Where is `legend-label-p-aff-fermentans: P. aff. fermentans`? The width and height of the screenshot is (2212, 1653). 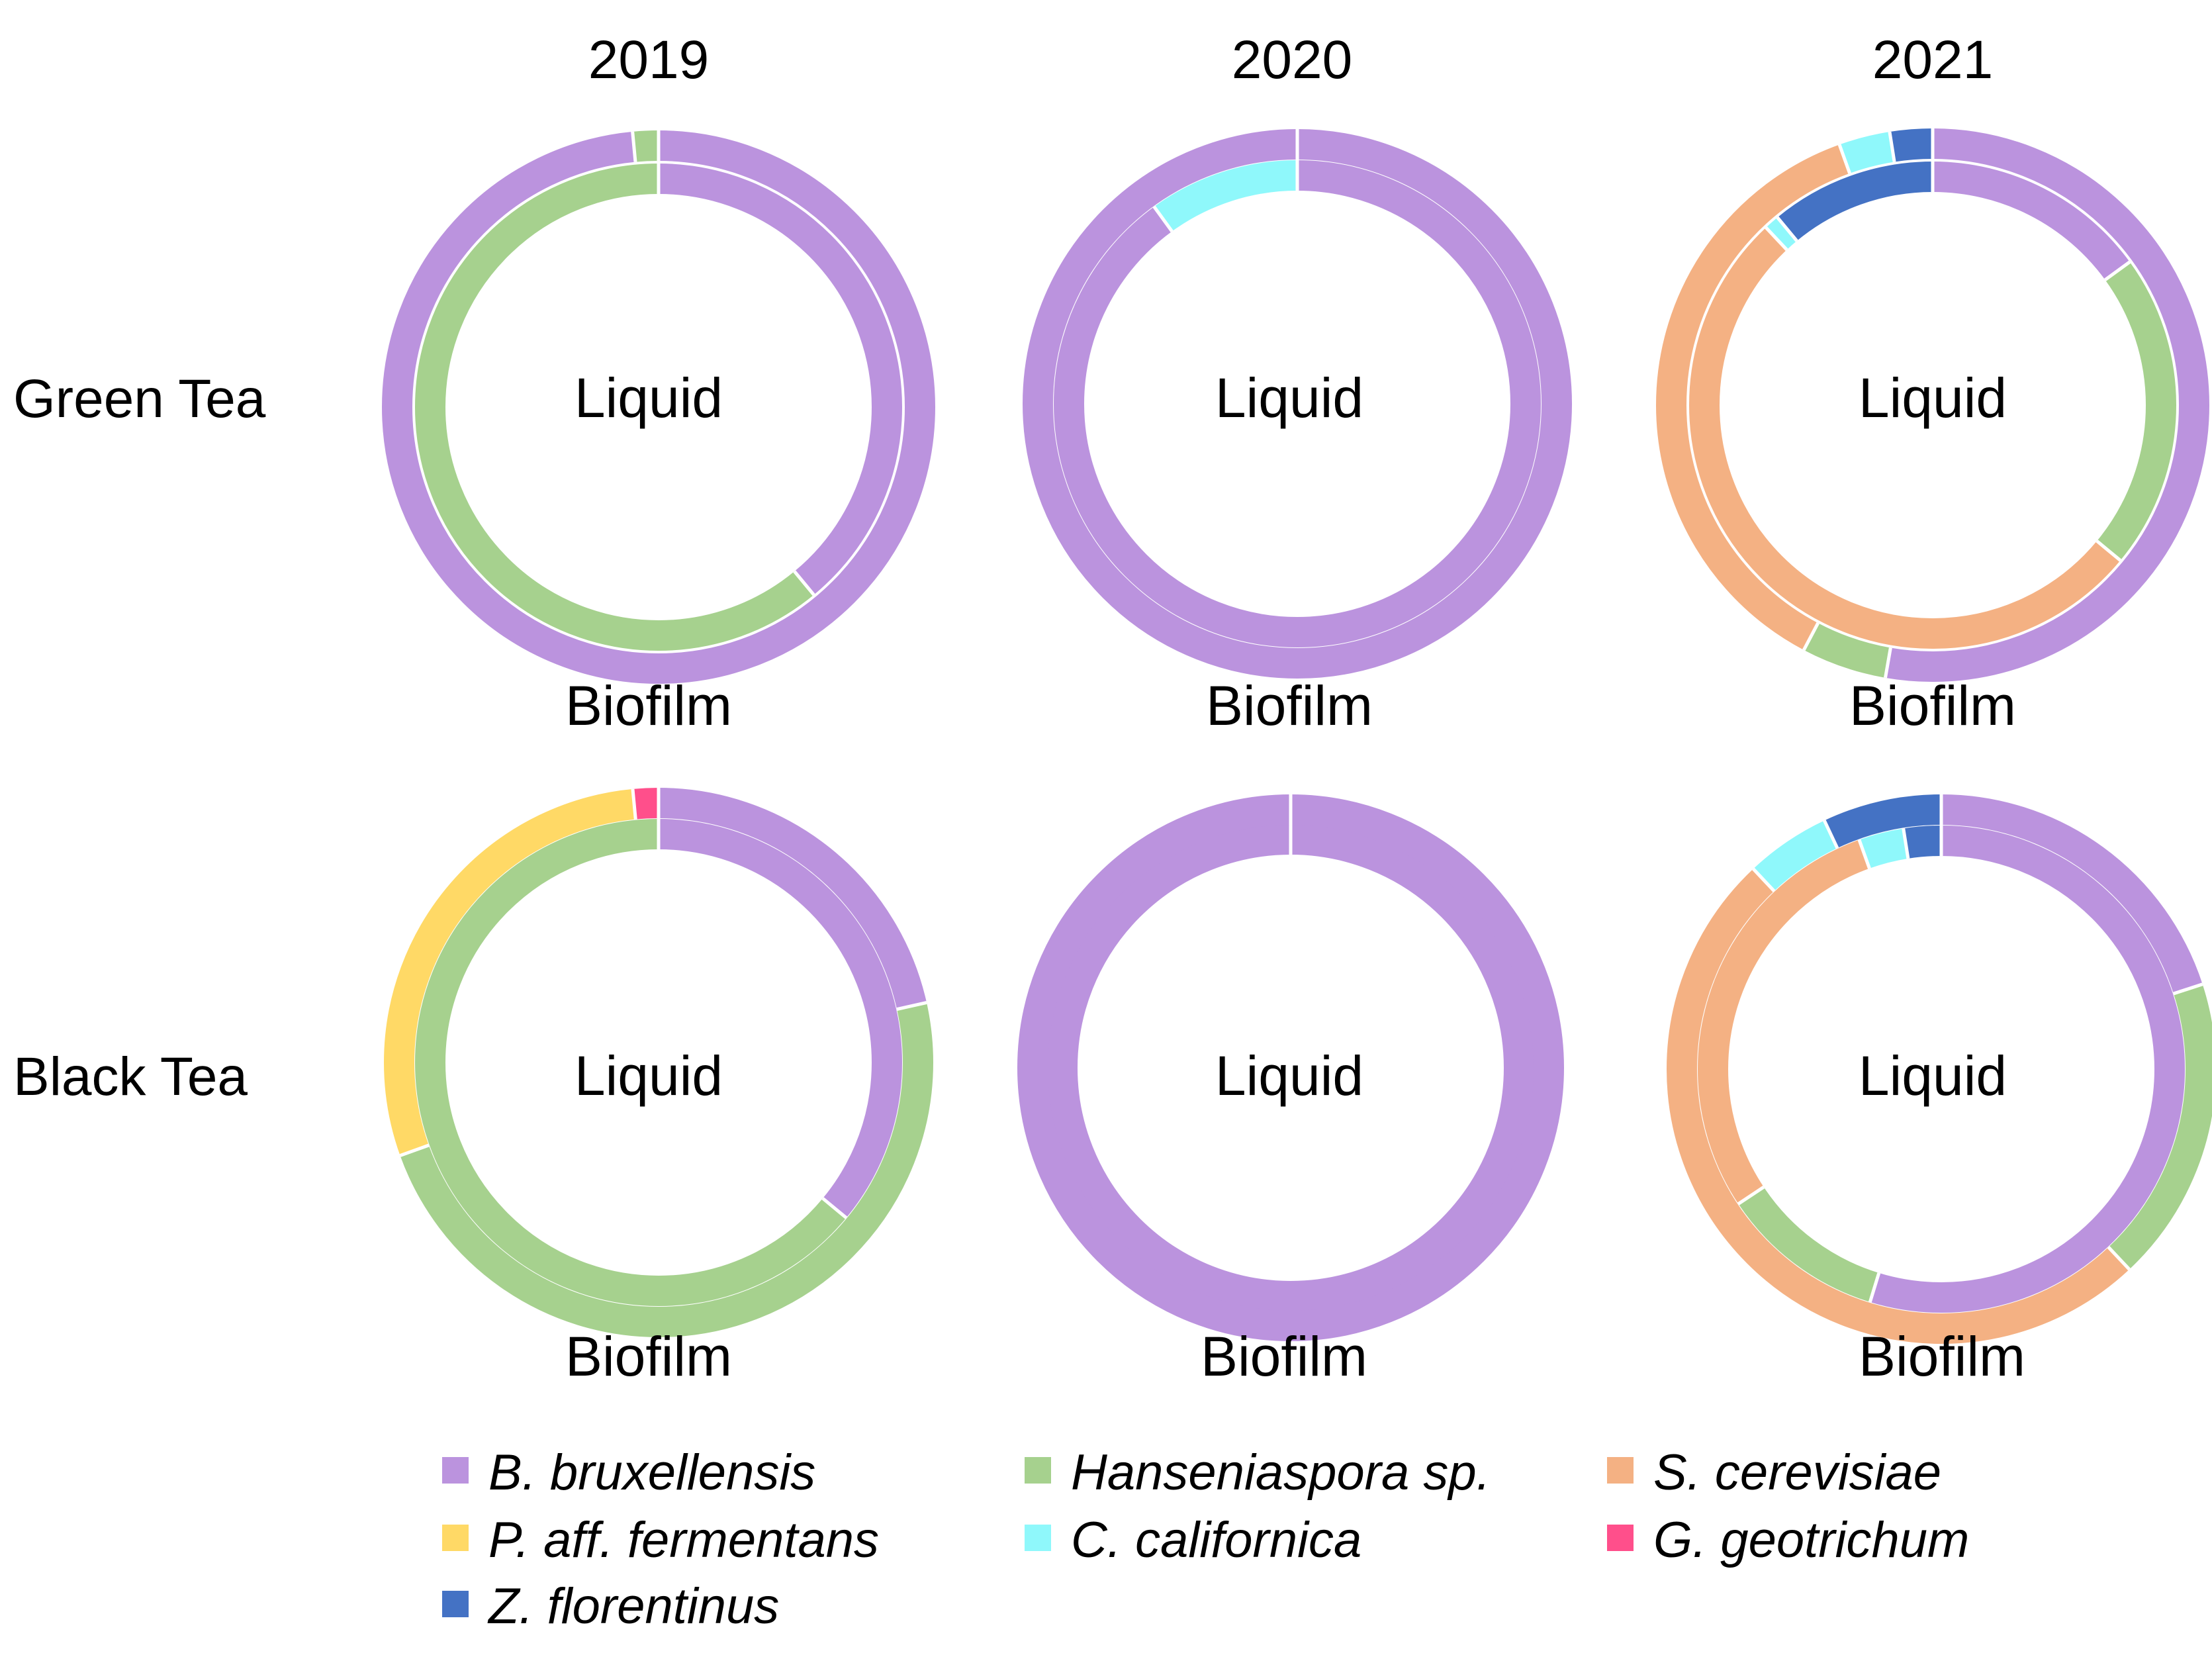 legend-label-p-aff-fermentans: P. aff. fermentans is located at coordinates (683, 1540).